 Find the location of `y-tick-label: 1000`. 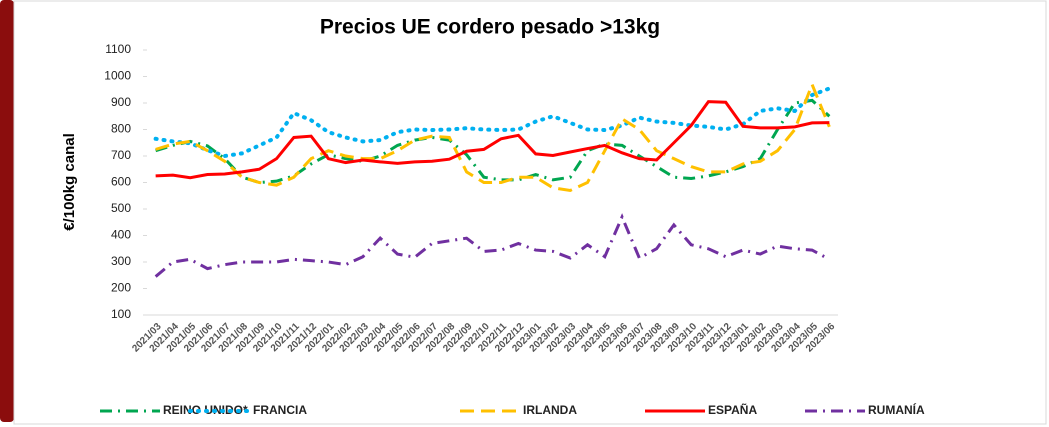

y-tick-label: 1000 is located at coordinates (117, 76).